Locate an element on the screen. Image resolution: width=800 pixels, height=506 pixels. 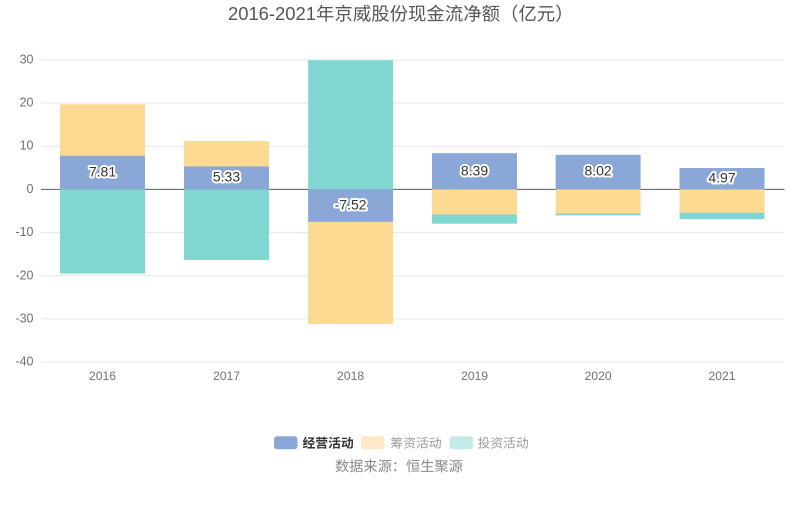
svg-text: 2016 is located at coordinates (102, 376).